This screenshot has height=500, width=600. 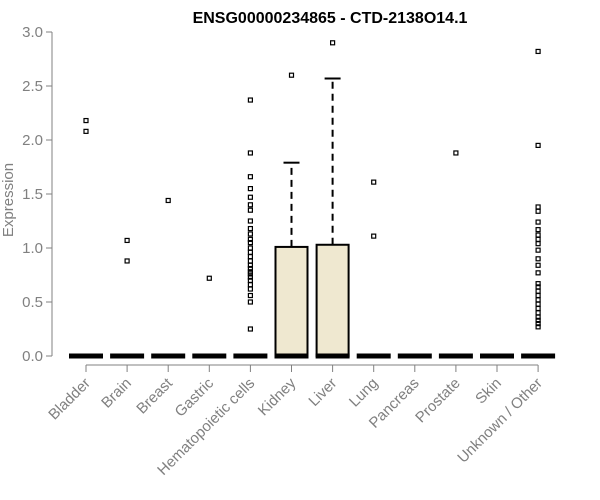 What do you see at coordinates (330, 18) in the screenshot?
I see `chart-title: ENSG00000234865 - CTD-2138O14.1` at bounding box center [330, 18].